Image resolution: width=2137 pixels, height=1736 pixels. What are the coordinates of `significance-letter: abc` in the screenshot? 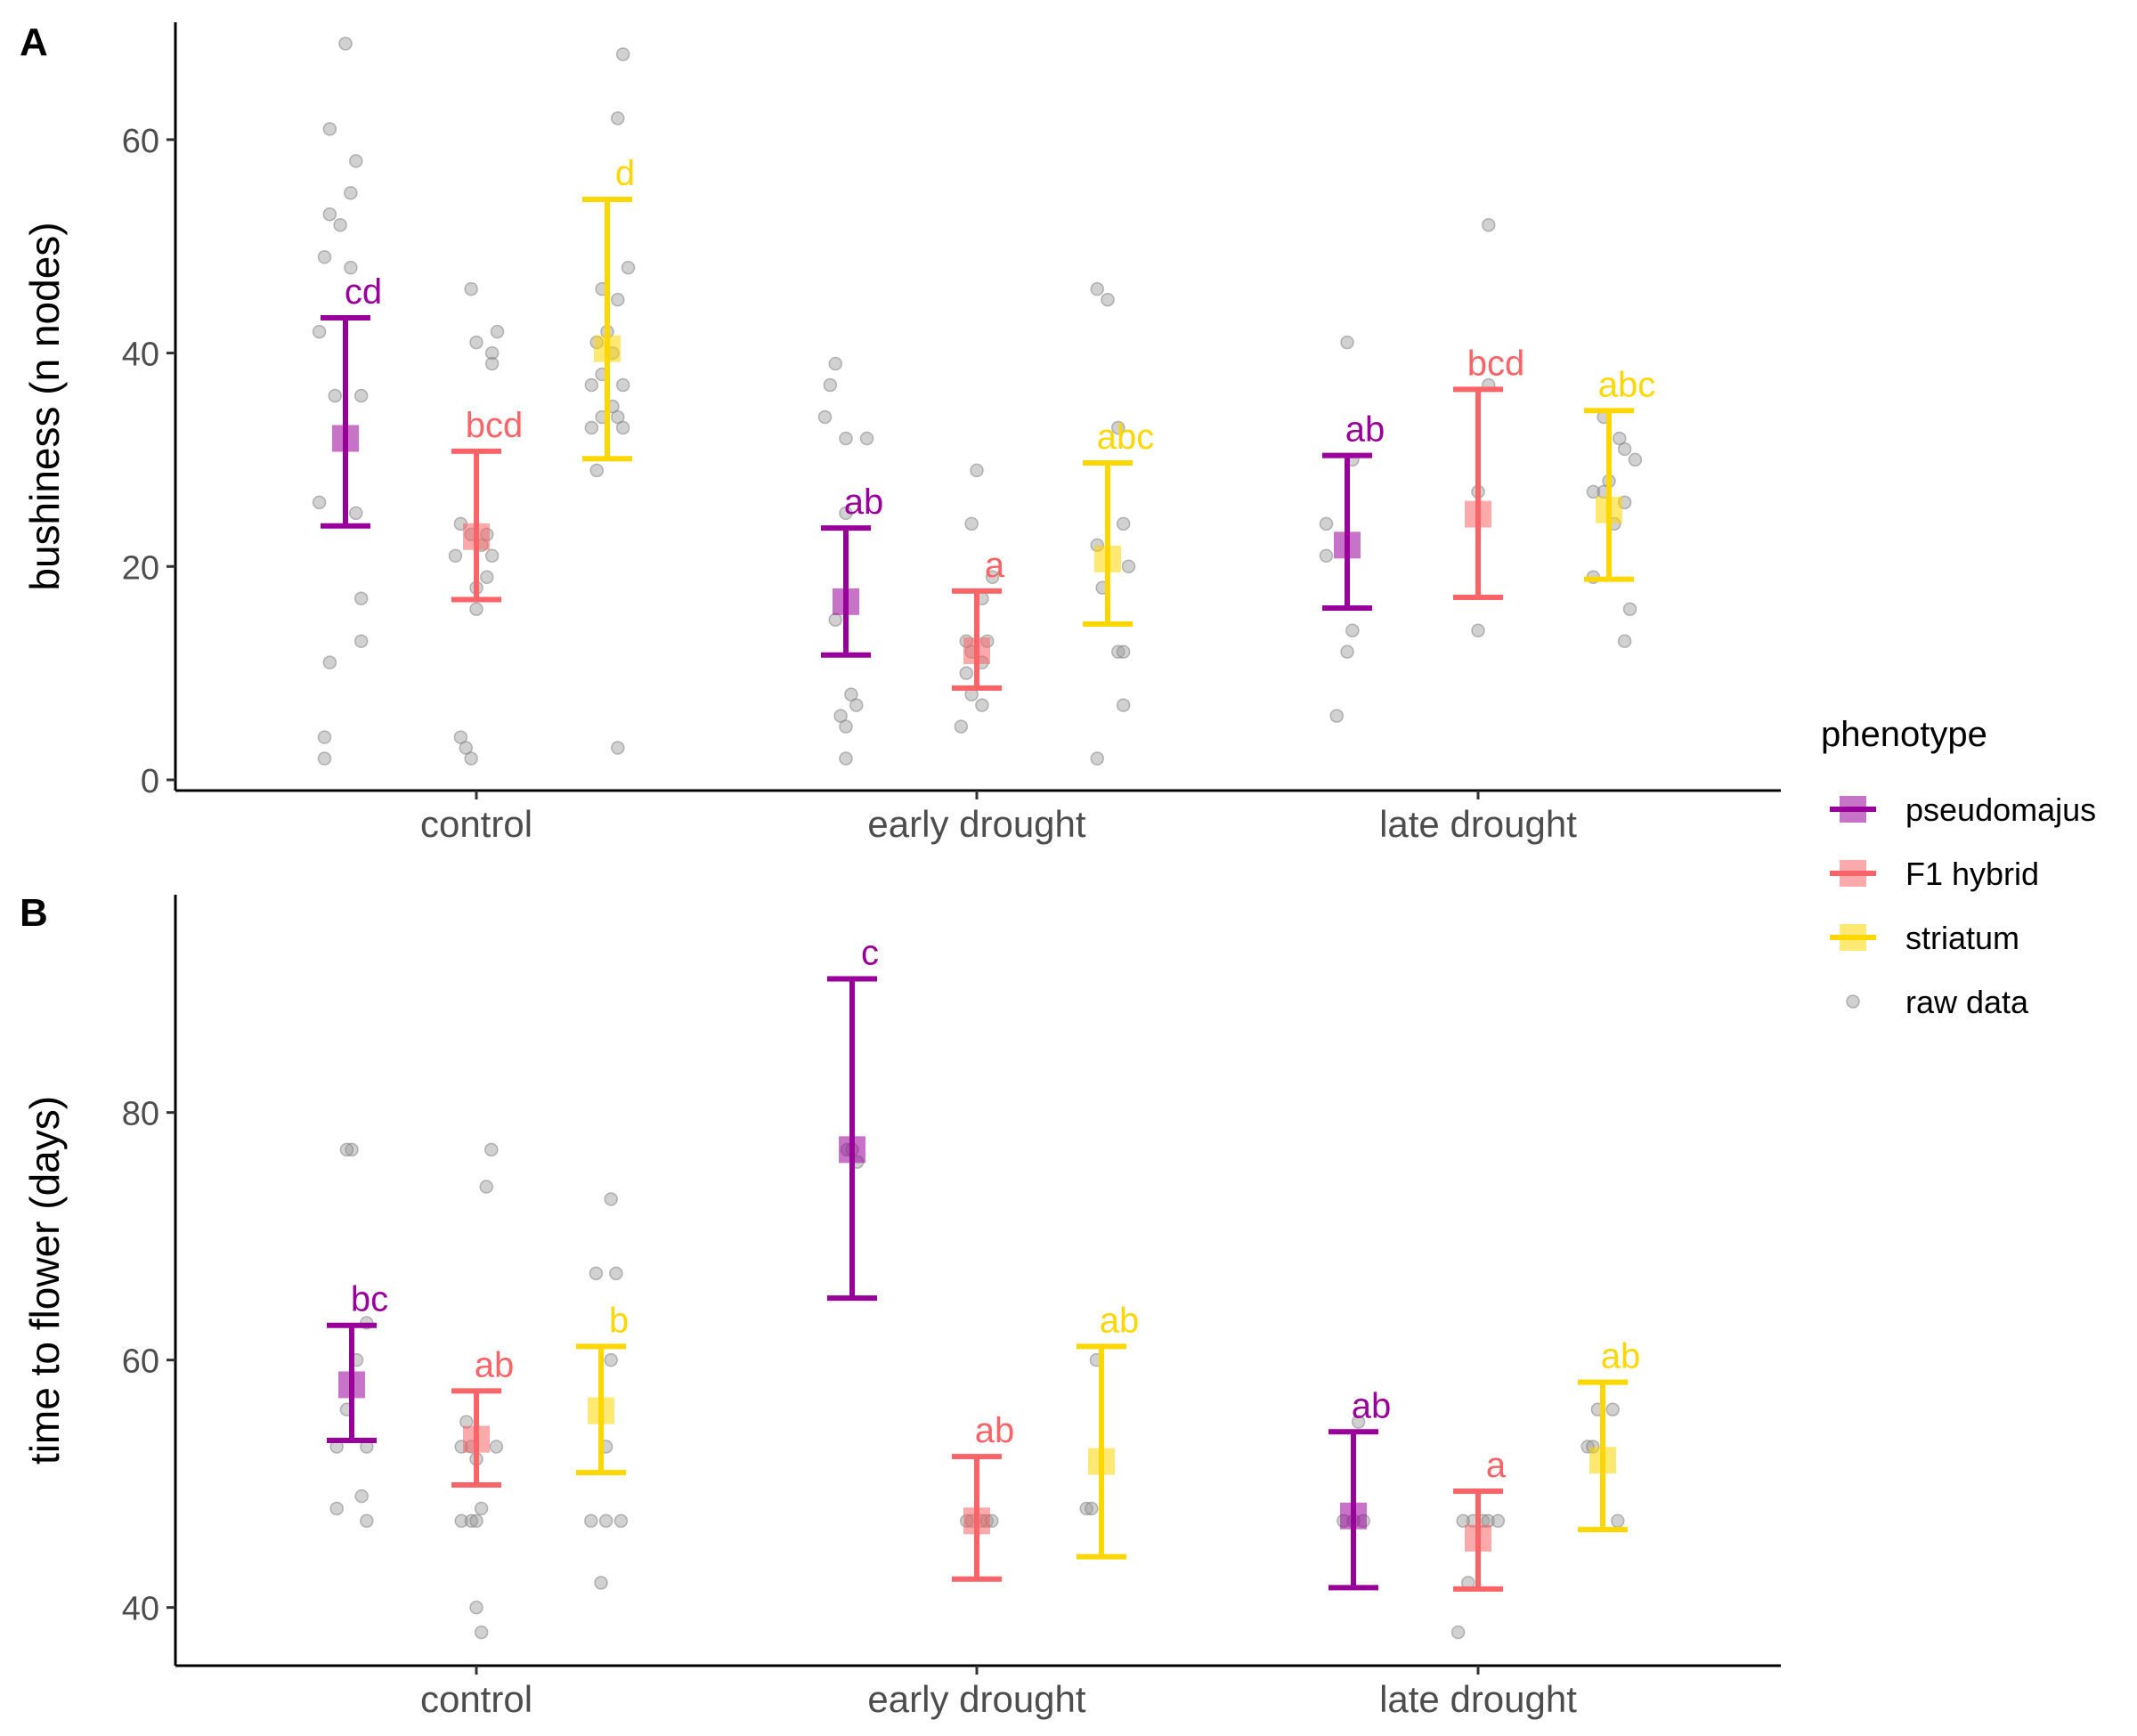 It's located at (1126, 437).